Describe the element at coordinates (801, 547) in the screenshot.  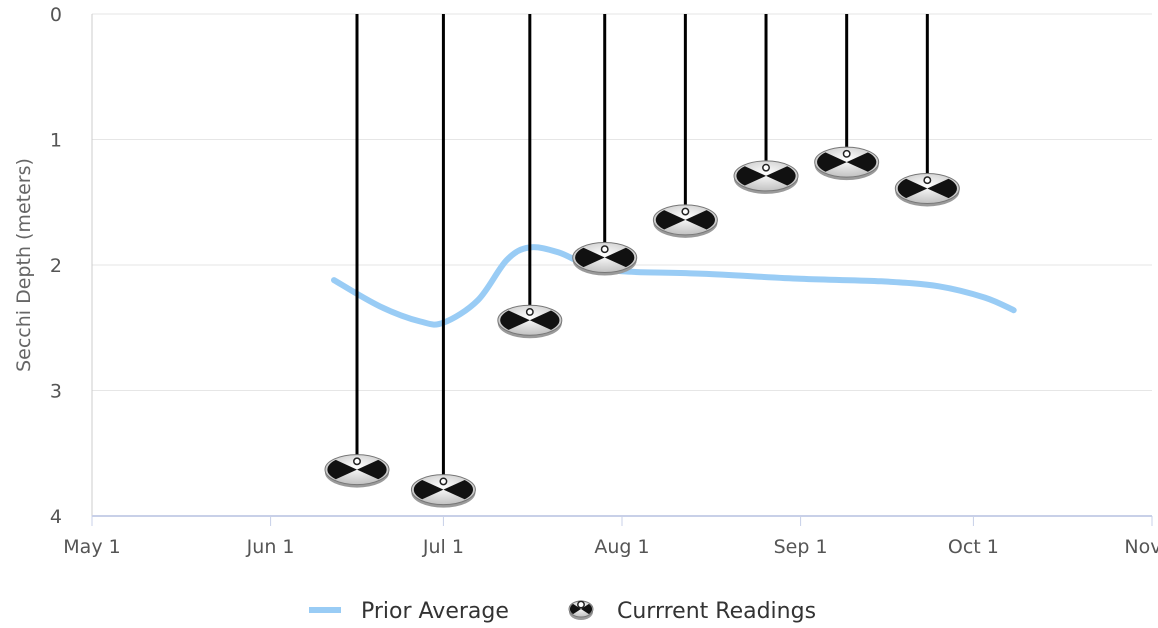
I see `x-tick-label: Sep 1` at that location.